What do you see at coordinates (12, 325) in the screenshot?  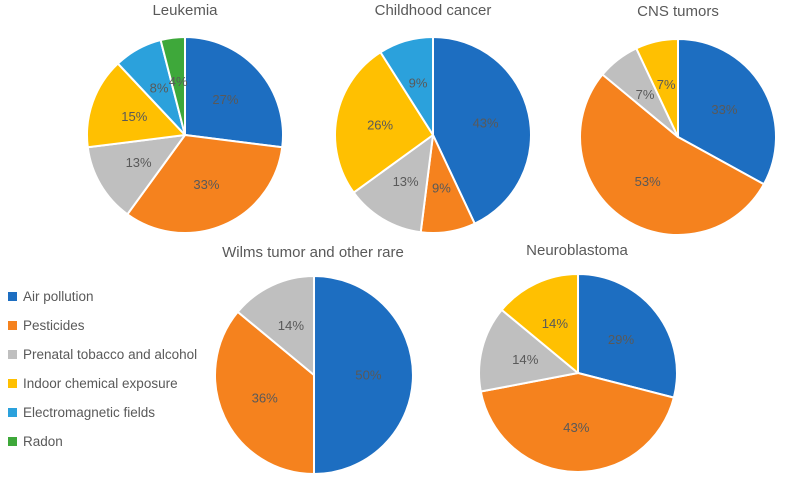 I see `pesticides-swatch-icon` at bounding box center [12, 325].